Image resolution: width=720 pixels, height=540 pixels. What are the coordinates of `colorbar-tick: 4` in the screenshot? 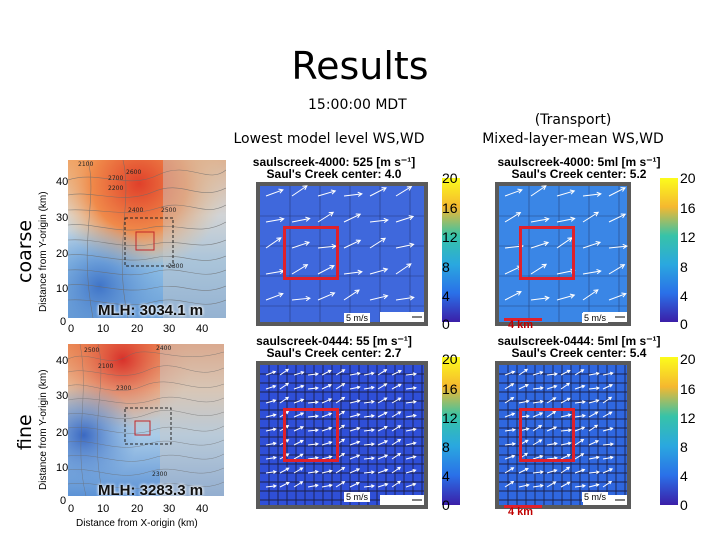 It's located at (446, 476).